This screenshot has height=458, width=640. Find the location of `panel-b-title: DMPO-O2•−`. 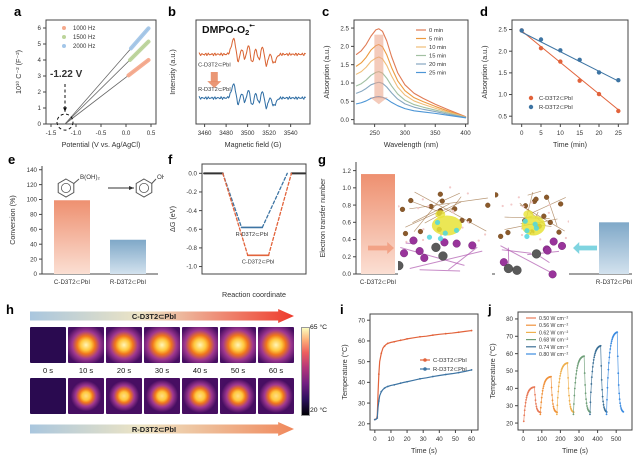

panel-b-title: DMPO-O2•− is located at coordinates (228, 30).